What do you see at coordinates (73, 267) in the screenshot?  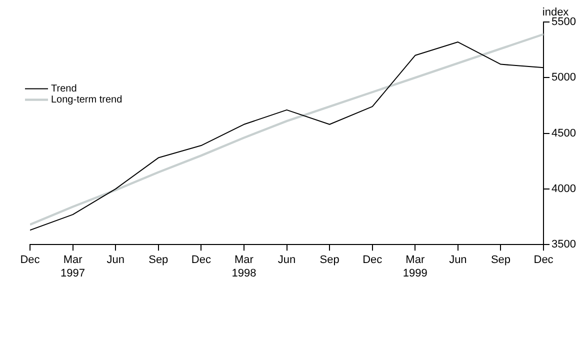 I see `x-tick-label: Mar 1997` at bounding box center [73, 267].